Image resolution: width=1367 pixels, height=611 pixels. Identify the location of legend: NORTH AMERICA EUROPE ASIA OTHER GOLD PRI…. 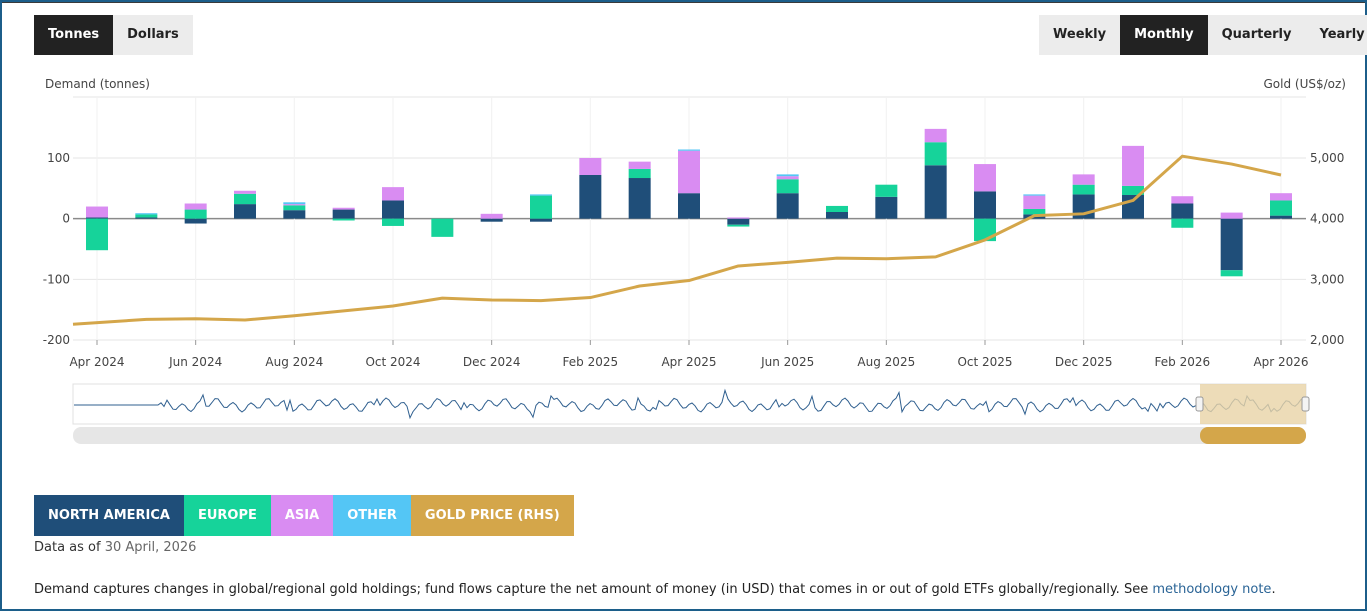
(304, 515).